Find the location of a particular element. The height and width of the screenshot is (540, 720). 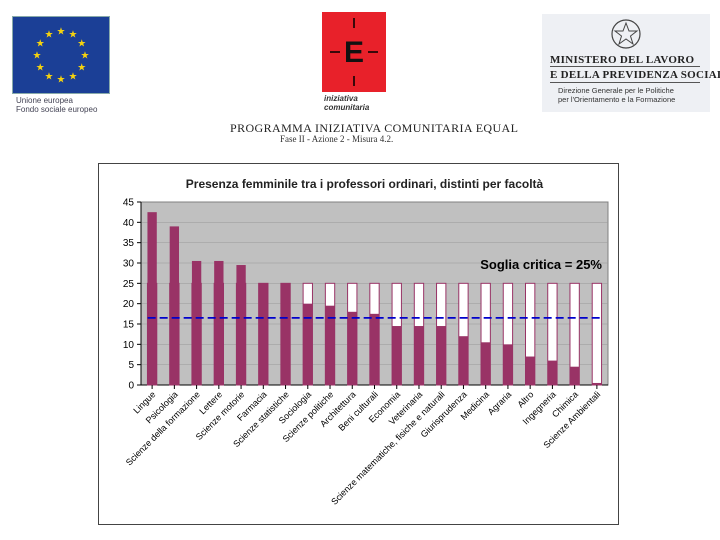

y-tick-label: 35 is located at coordinates (129, 243).